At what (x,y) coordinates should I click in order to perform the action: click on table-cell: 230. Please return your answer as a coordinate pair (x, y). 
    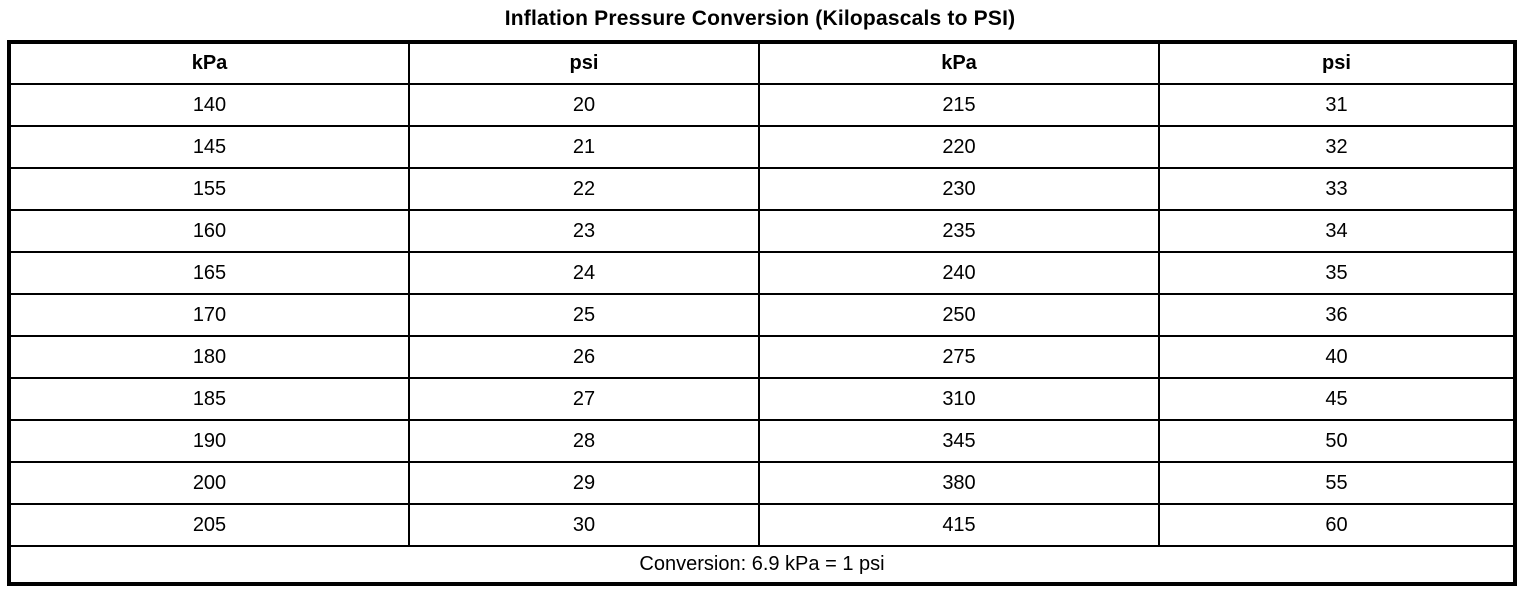
    Looking at the image, I should click on (959, 189).